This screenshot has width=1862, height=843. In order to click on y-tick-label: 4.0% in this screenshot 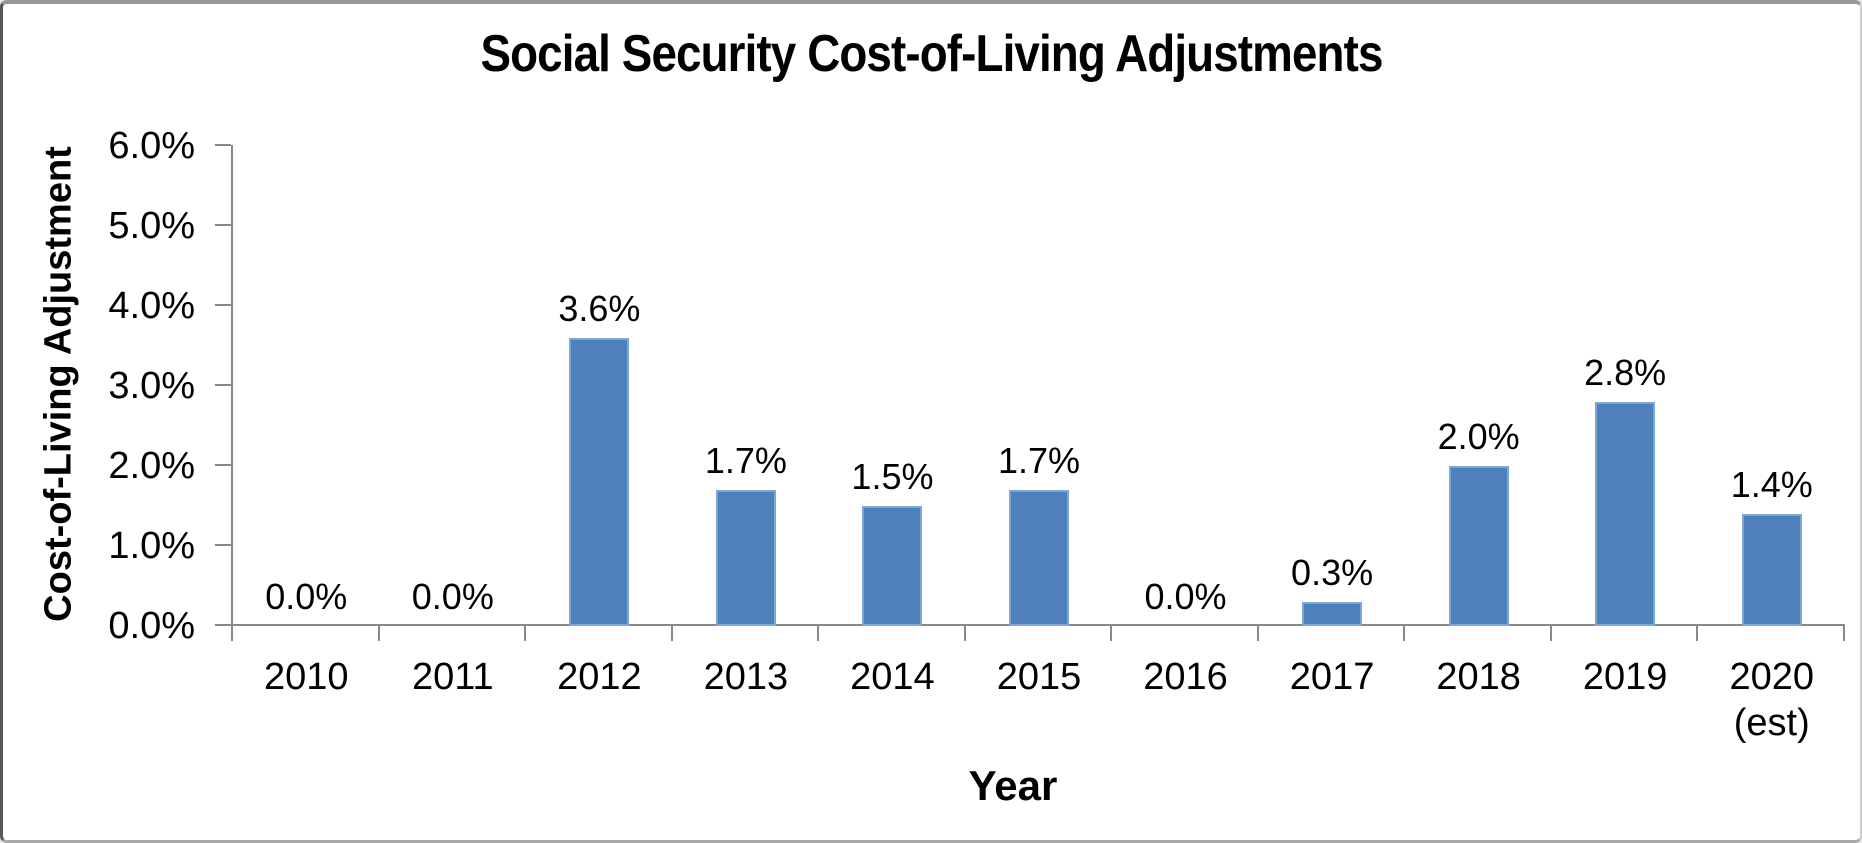, I will do `click(151, 306)`.